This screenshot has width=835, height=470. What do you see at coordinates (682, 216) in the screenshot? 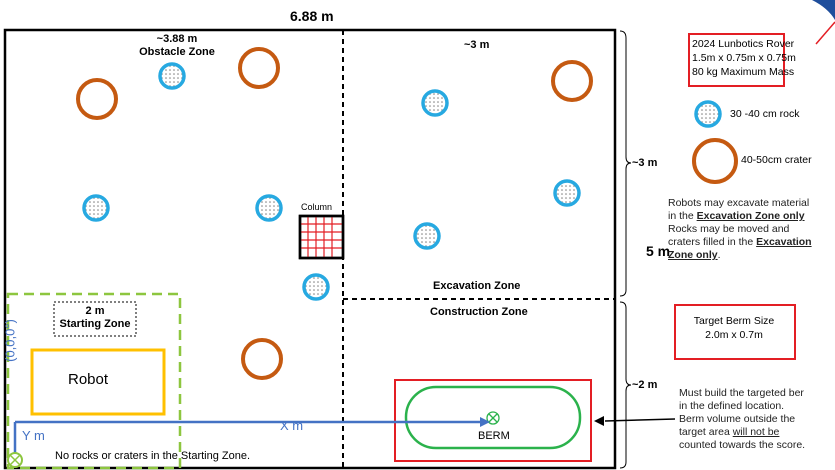
I see `excavation-note-line: in the` at bounding box center [682, 216].